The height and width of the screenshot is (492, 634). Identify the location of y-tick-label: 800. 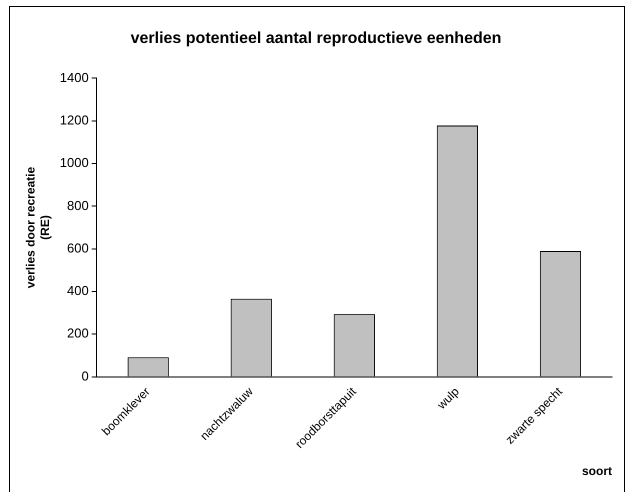
(78, 205).